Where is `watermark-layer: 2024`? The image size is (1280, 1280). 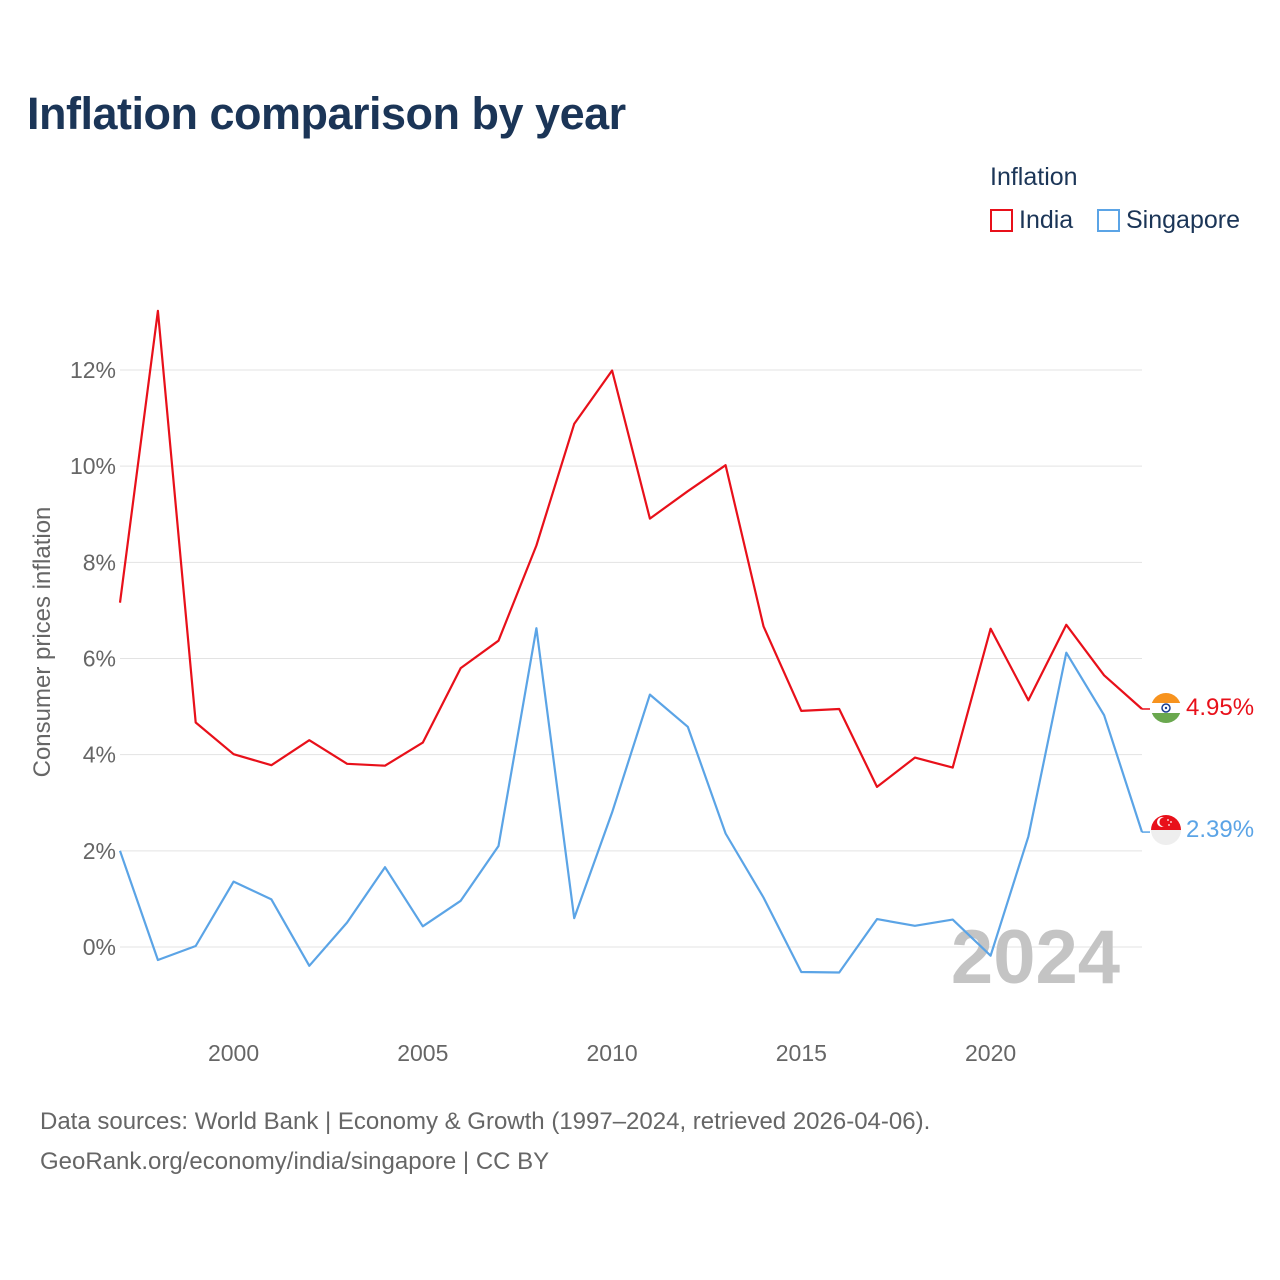
watermark-layer: 2024 is located at coordinates (1035, 957).